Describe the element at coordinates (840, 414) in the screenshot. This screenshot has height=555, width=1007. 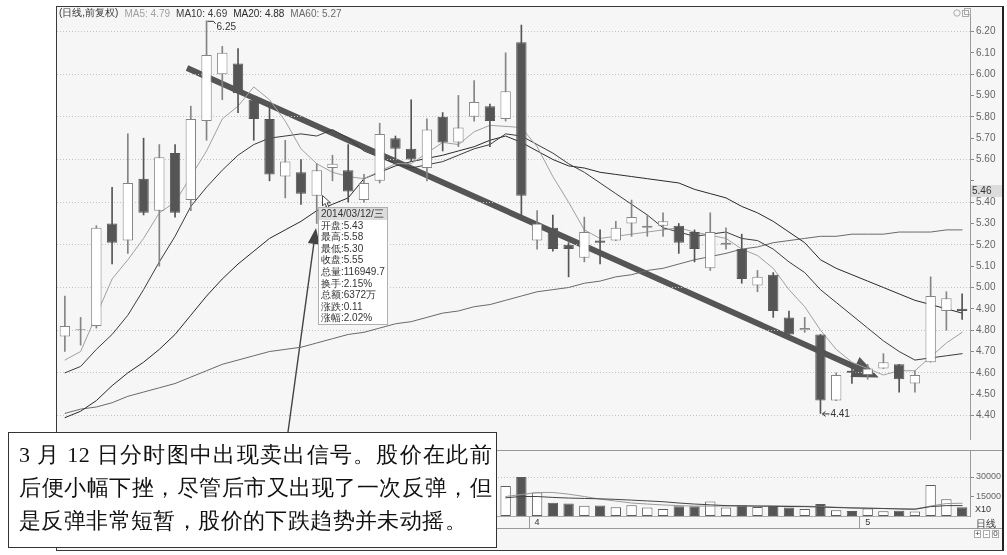
I see `annotation: 4.41` at that location.